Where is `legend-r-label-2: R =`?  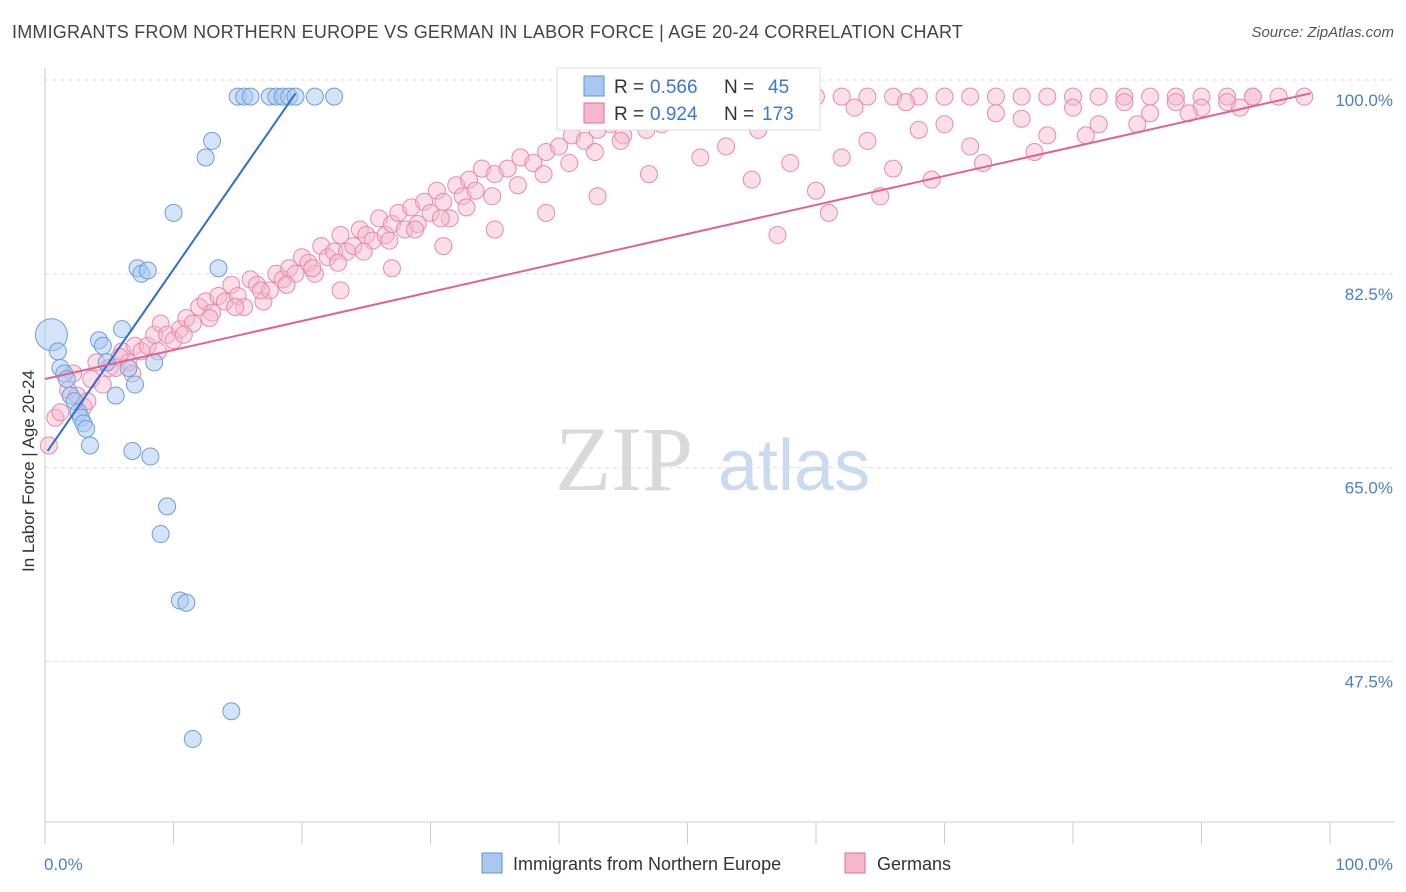
legend-r-label-2: R = is located at coordinates (629, 114).